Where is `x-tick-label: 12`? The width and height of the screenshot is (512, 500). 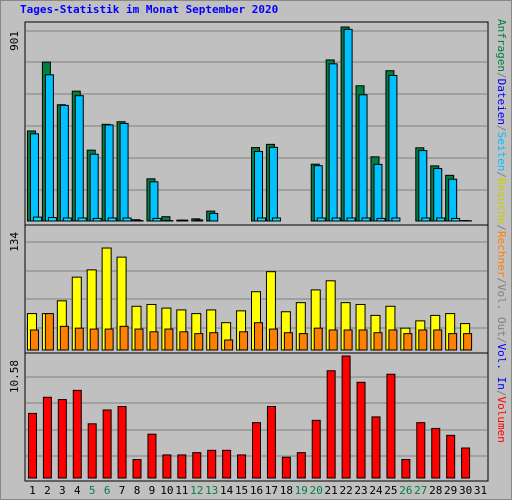 x-tick-label: 12 is located at coordinates (196, 490).